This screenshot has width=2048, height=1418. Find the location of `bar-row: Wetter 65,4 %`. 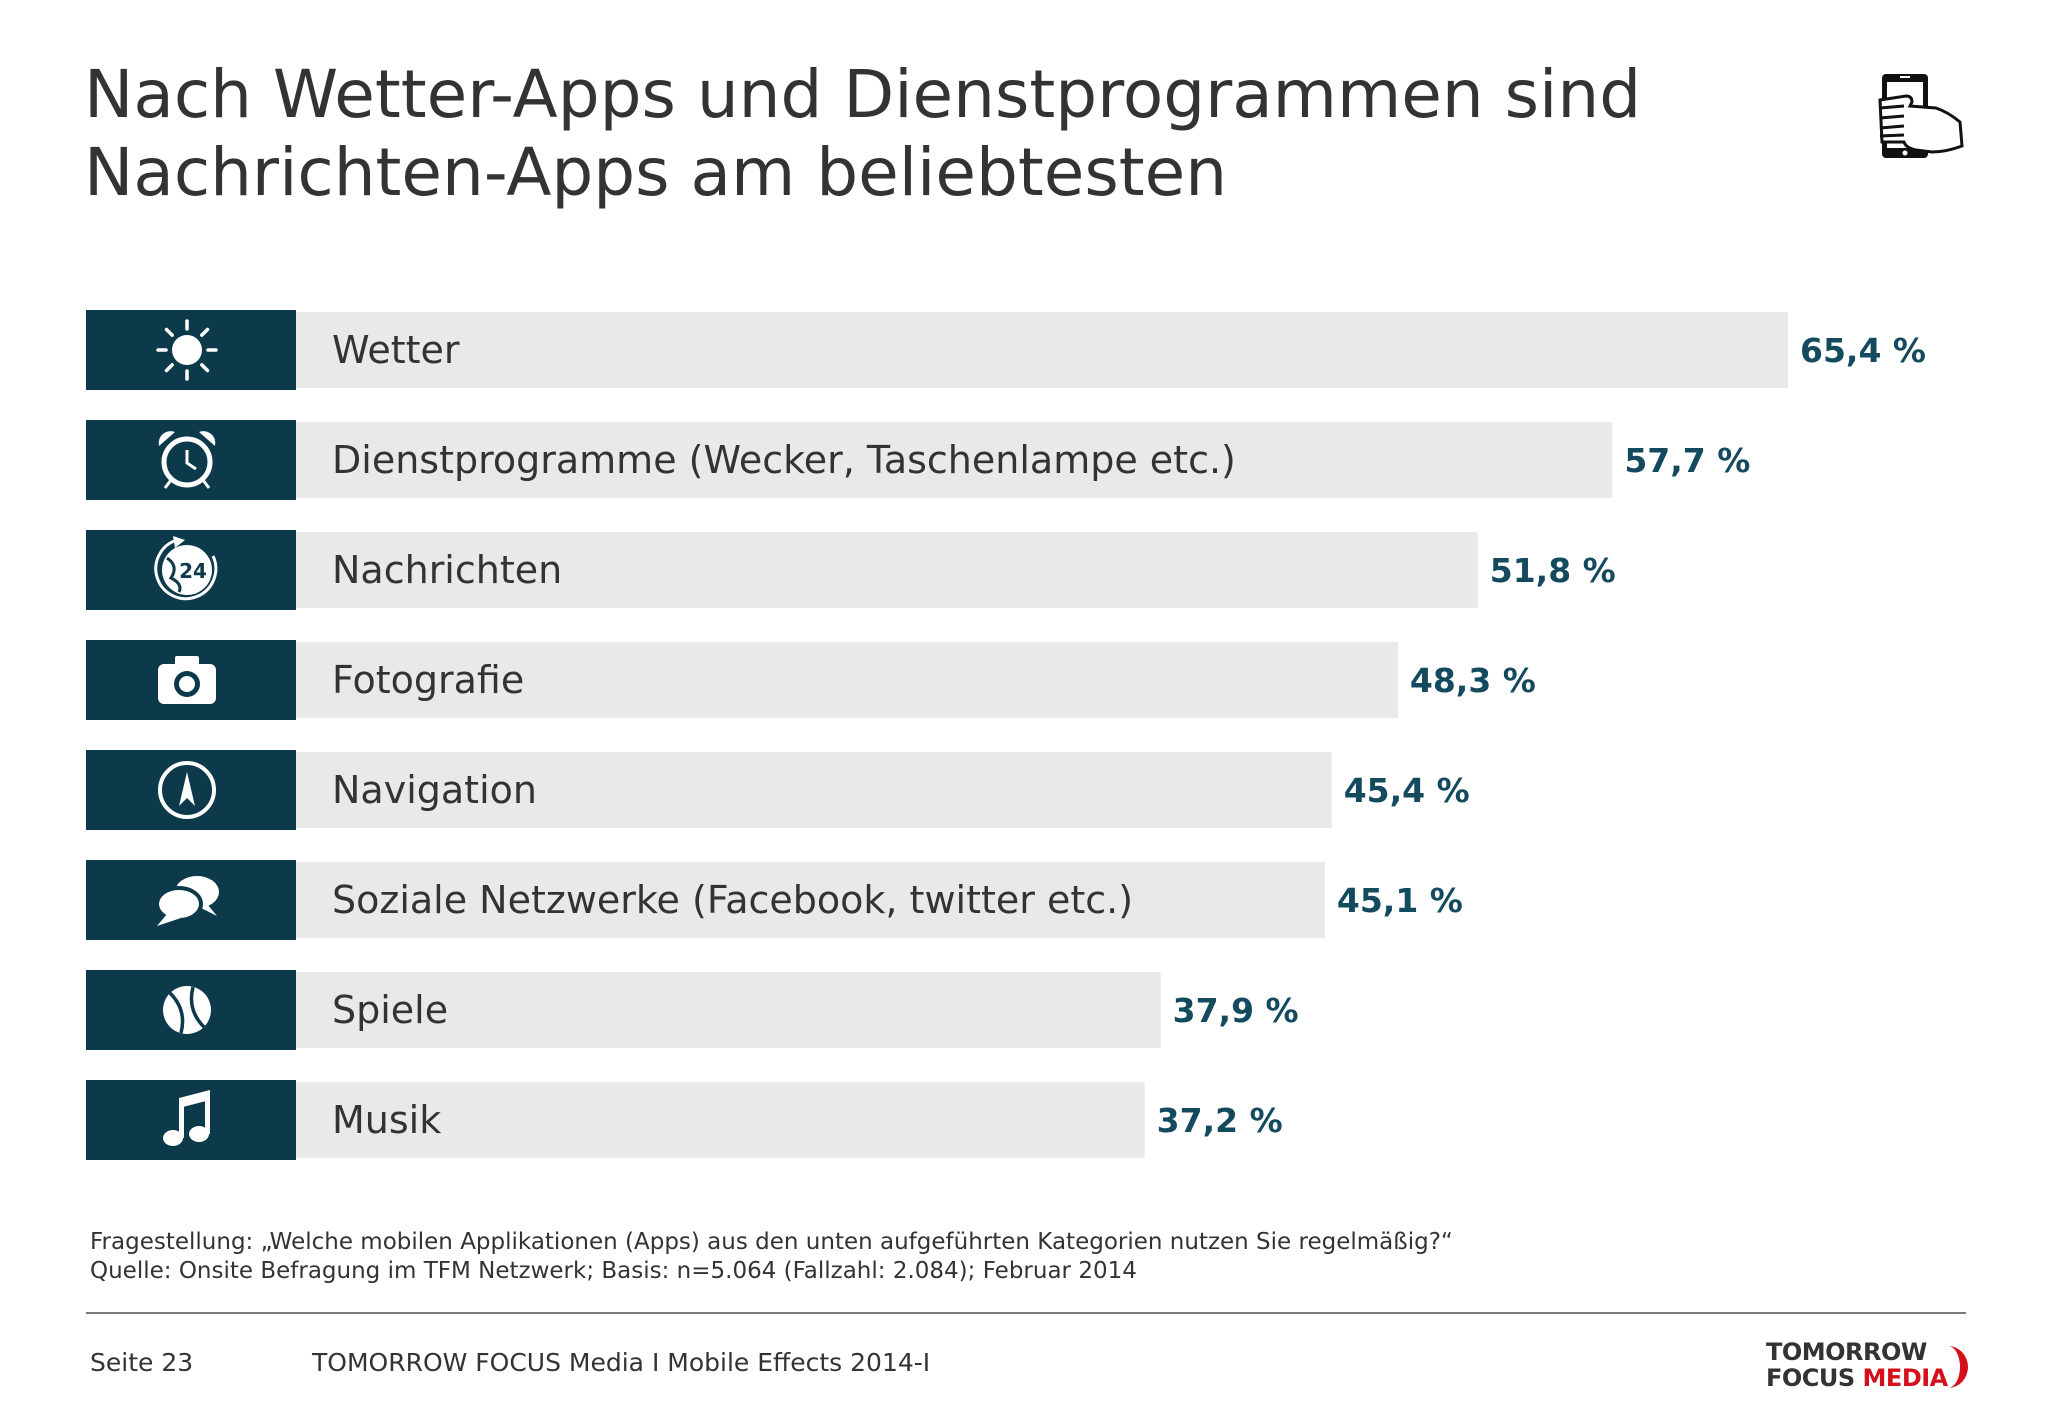

bar-row: Wetter 65,4 % is located at coordinates (1006, 350).